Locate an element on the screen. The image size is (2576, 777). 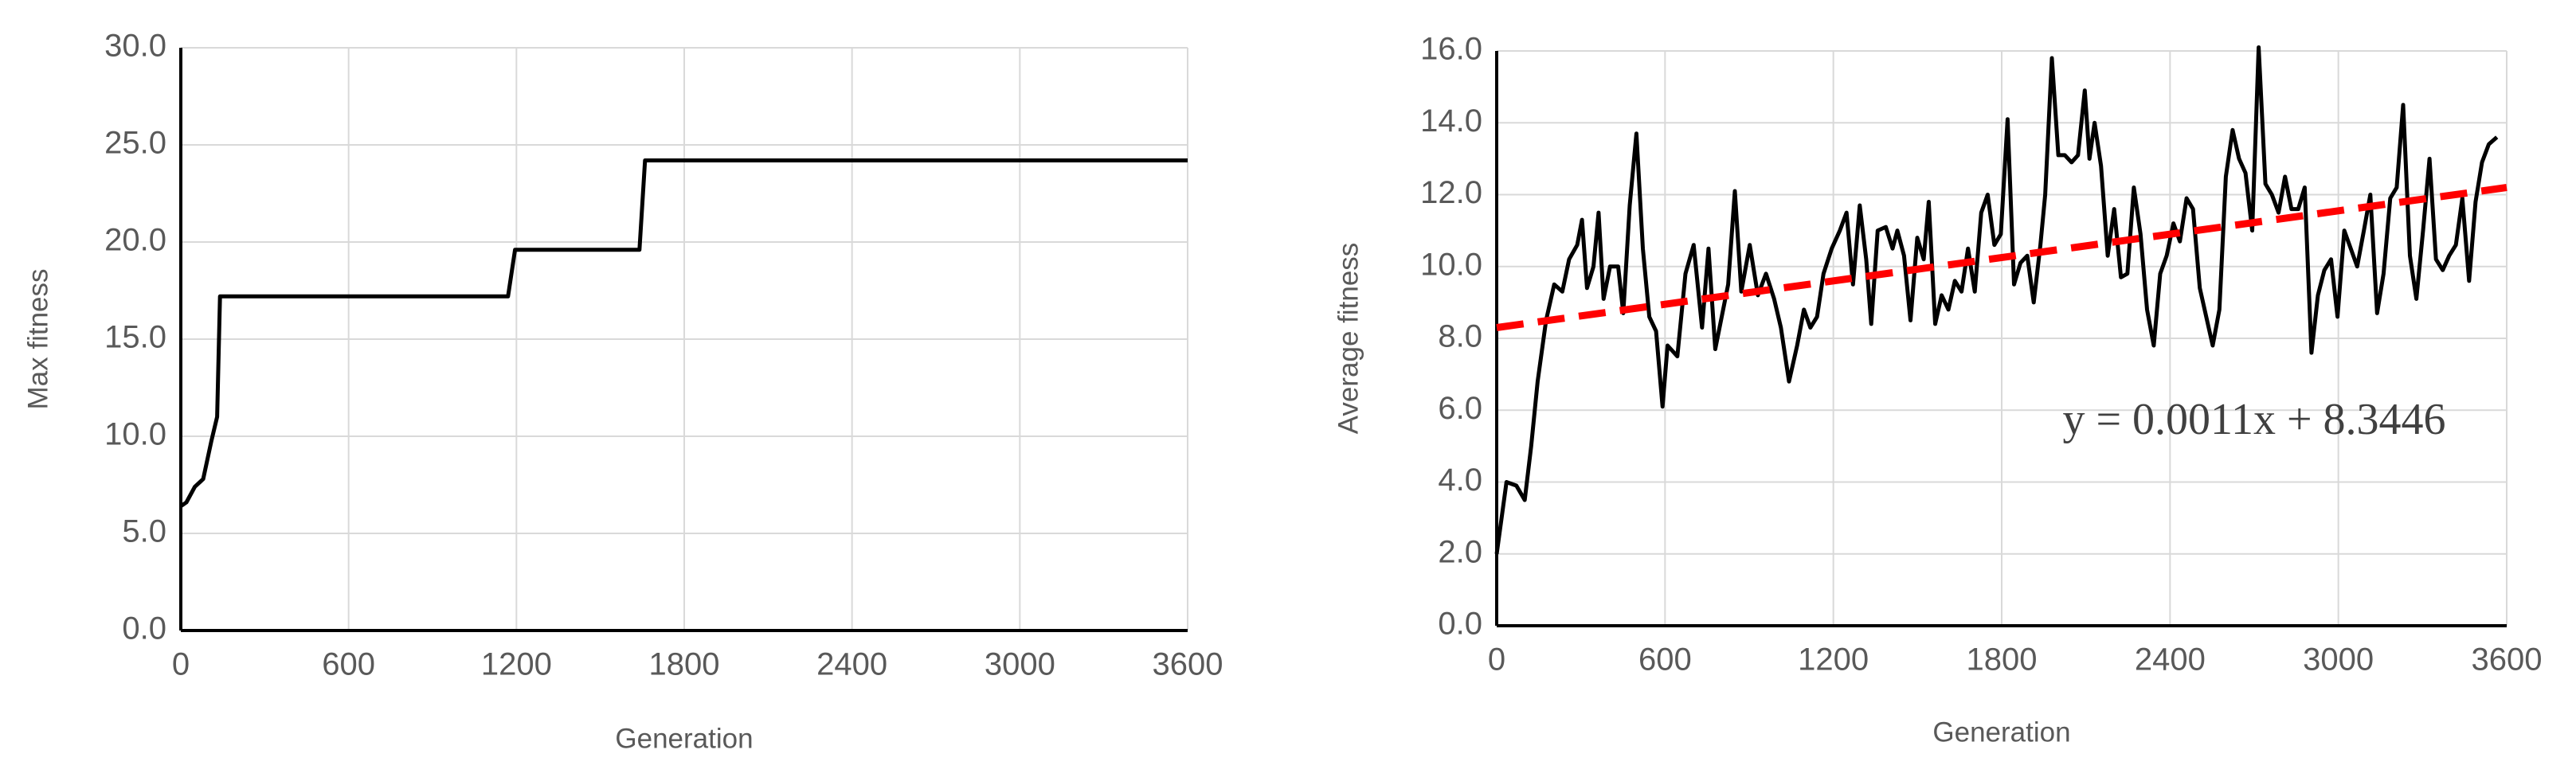
y-tick-label: 4.0 is located at coordinates (1460, 480).